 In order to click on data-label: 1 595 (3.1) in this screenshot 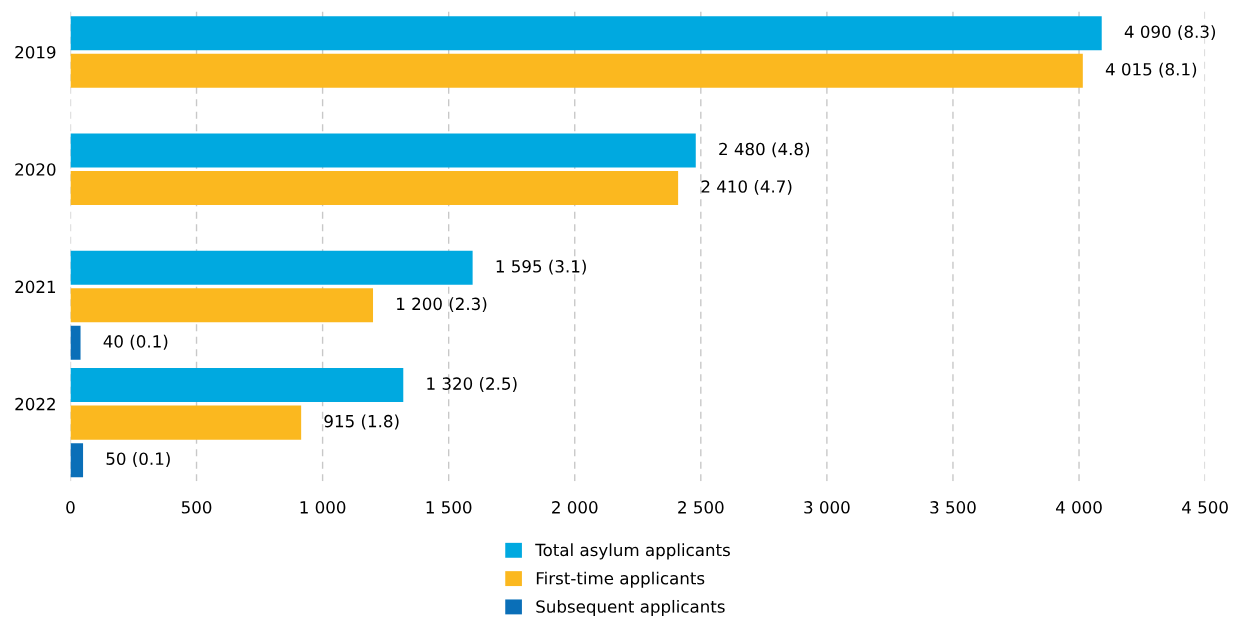, I will do `click(541, 267)`.